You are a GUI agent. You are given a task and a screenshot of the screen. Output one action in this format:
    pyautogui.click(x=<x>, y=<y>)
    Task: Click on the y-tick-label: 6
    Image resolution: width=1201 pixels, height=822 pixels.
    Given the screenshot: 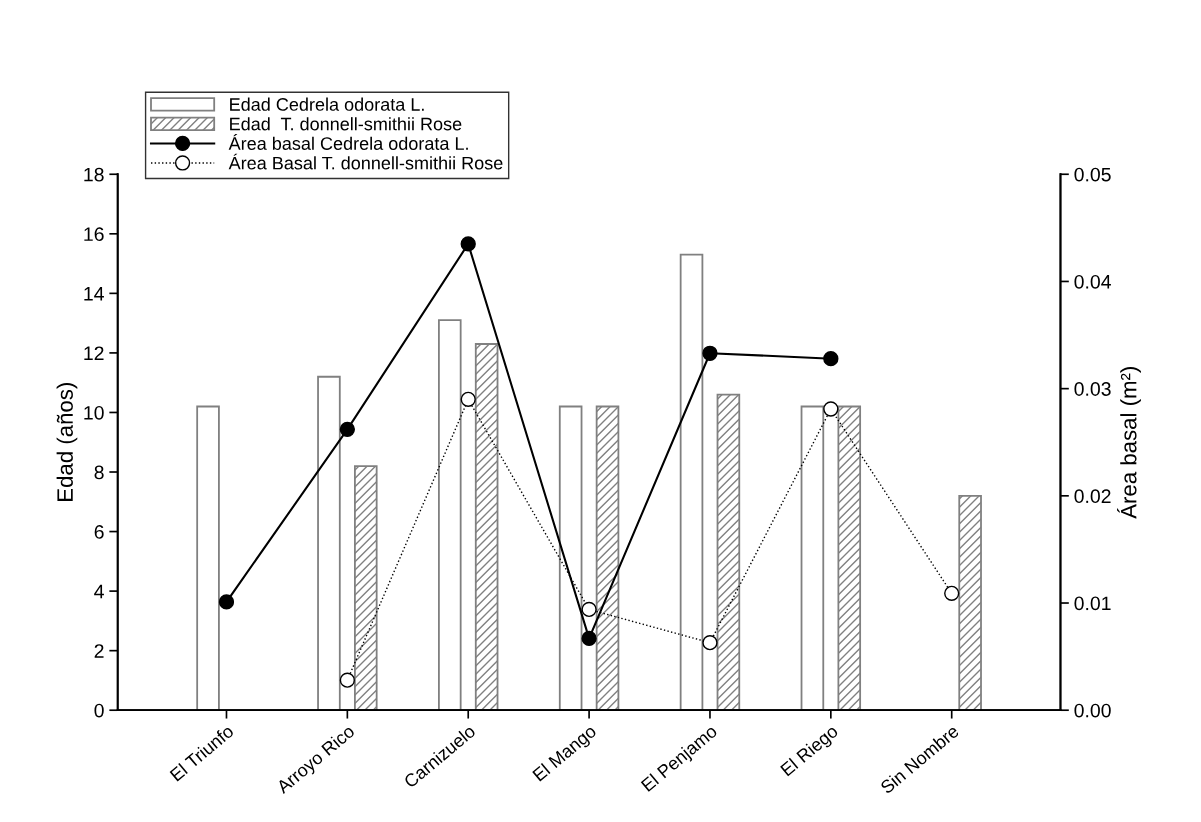 What is the action you would take?
    pyautogui.click(x=99, y=532)
    